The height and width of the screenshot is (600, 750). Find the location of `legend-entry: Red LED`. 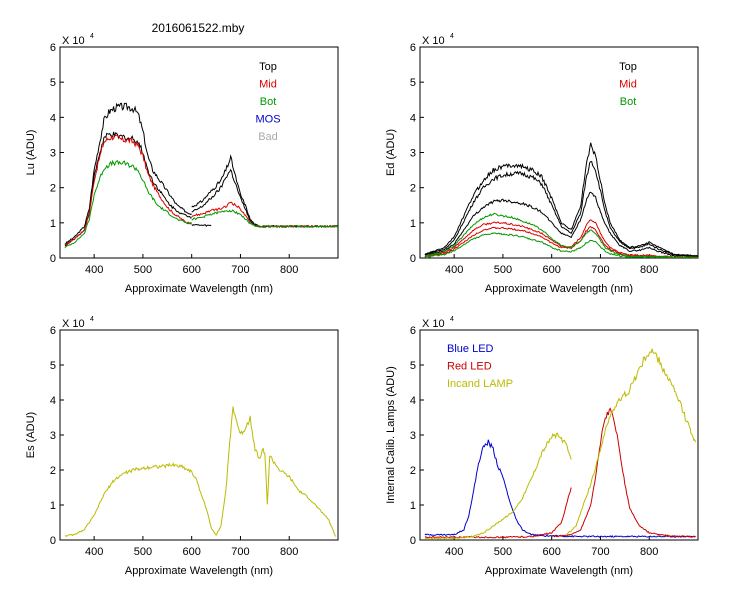

legend-entry: Red LED is located at coordinates (469, 367).